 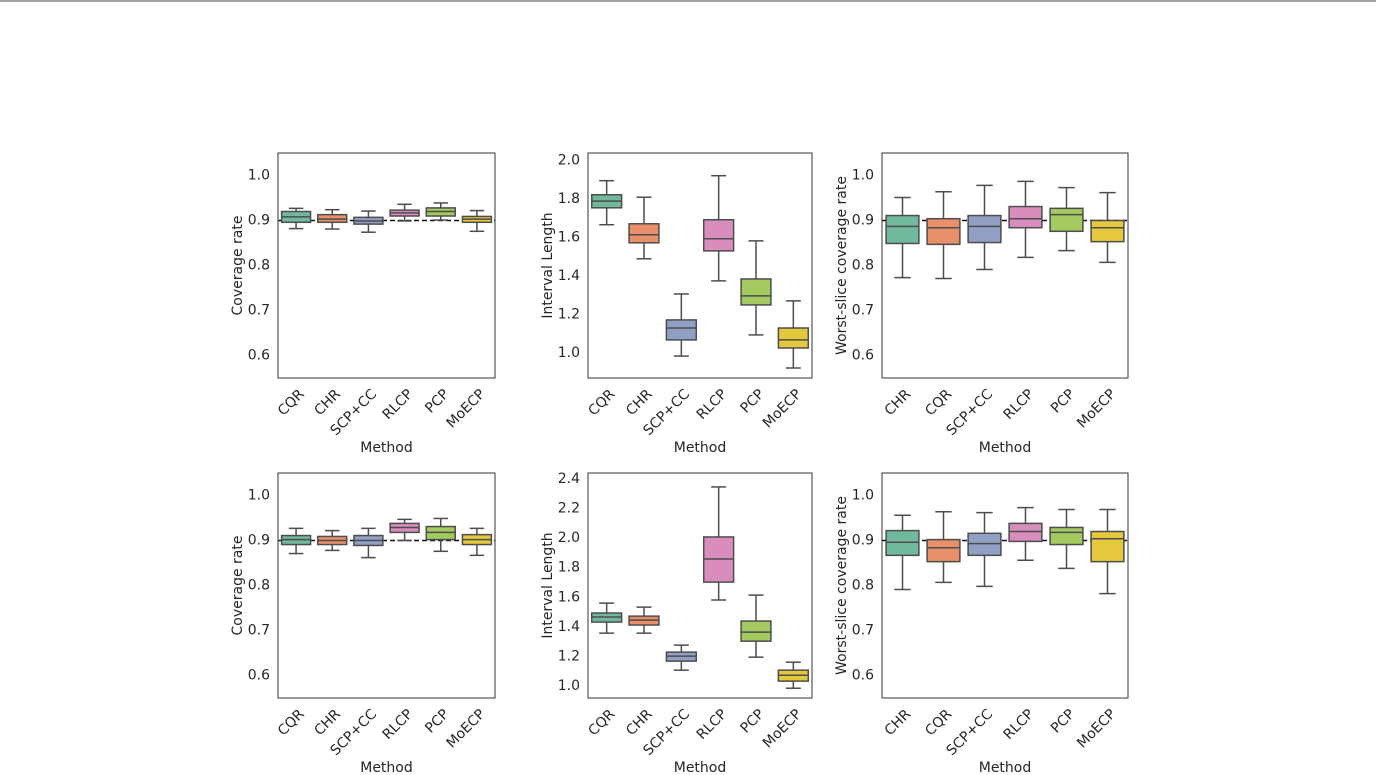 What do you see at coordinates (569, 479) in the screenshot?
I see `y-tick-label: 2.4` at bounding box center [569, 479].